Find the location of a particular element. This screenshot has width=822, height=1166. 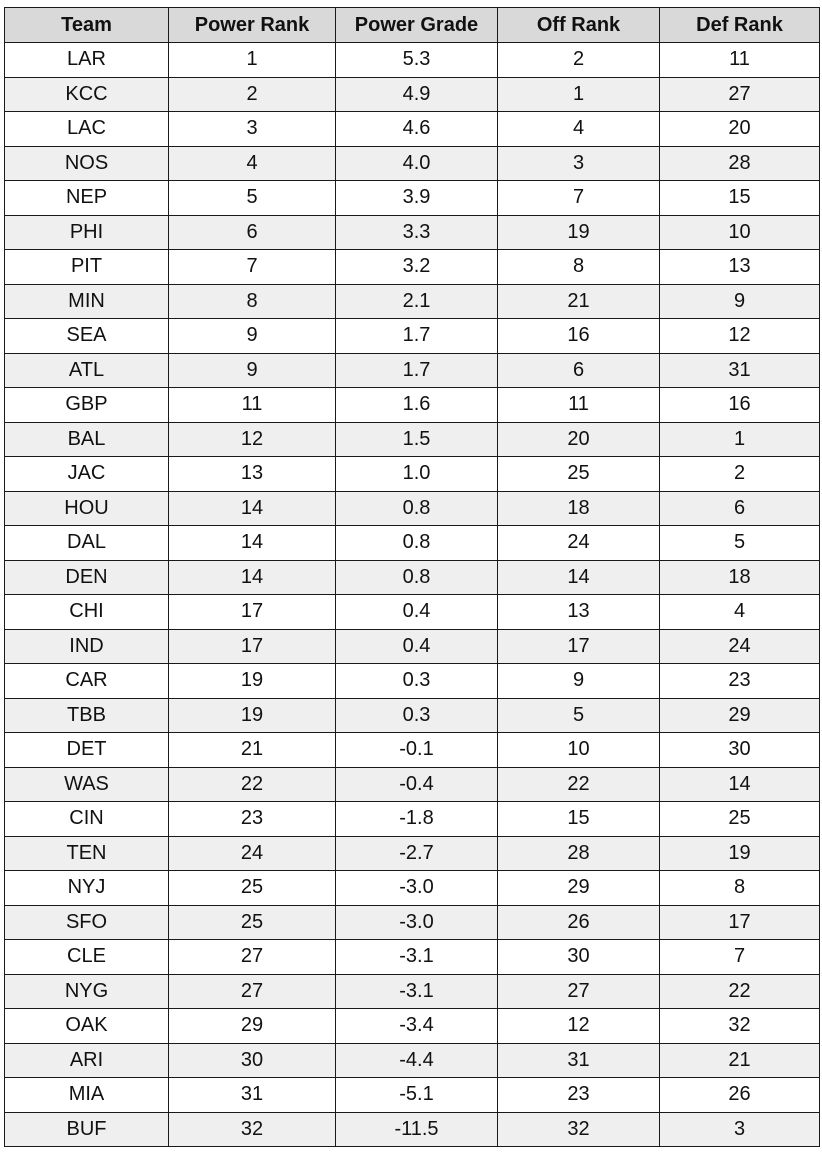

cell-def-rank: 18 is located at coordinates (739, 577).